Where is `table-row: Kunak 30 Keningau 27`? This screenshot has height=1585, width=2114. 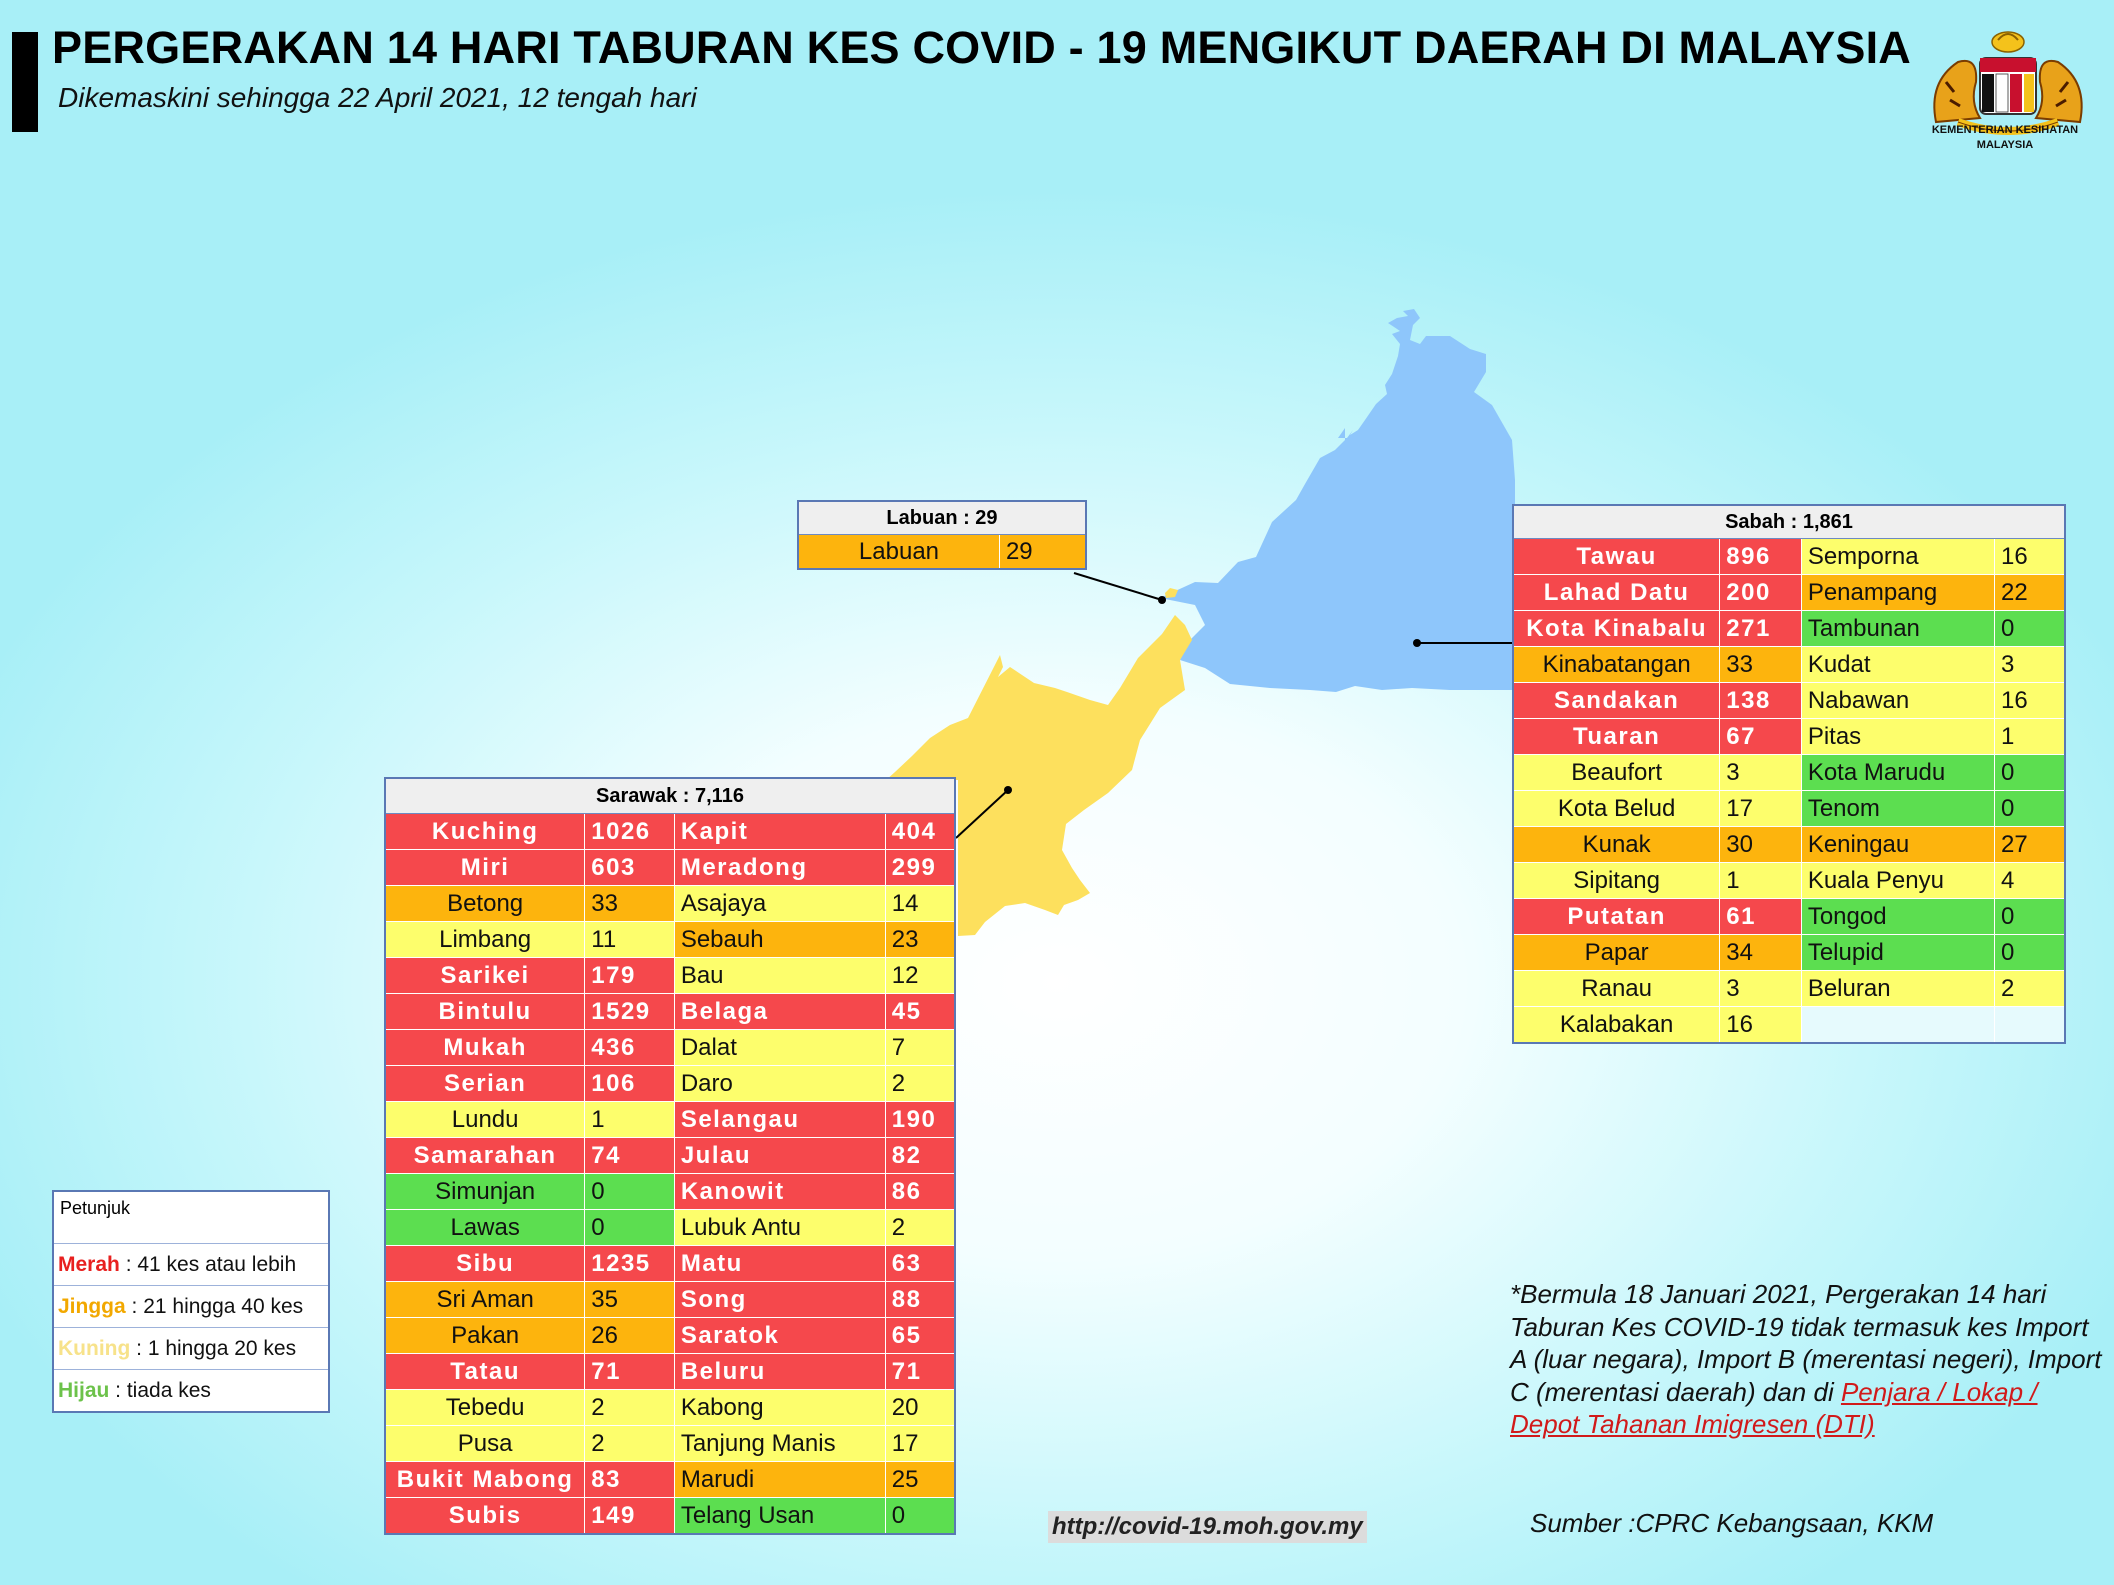
table-row: Kunak 30 Keningau 27 is located at coordinates (1789, 844).